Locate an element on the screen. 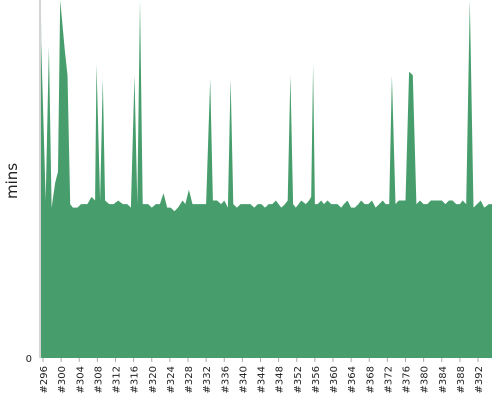 The image size is (500, 400). x-tick-label: #312 is located at coordinates (117, 379).